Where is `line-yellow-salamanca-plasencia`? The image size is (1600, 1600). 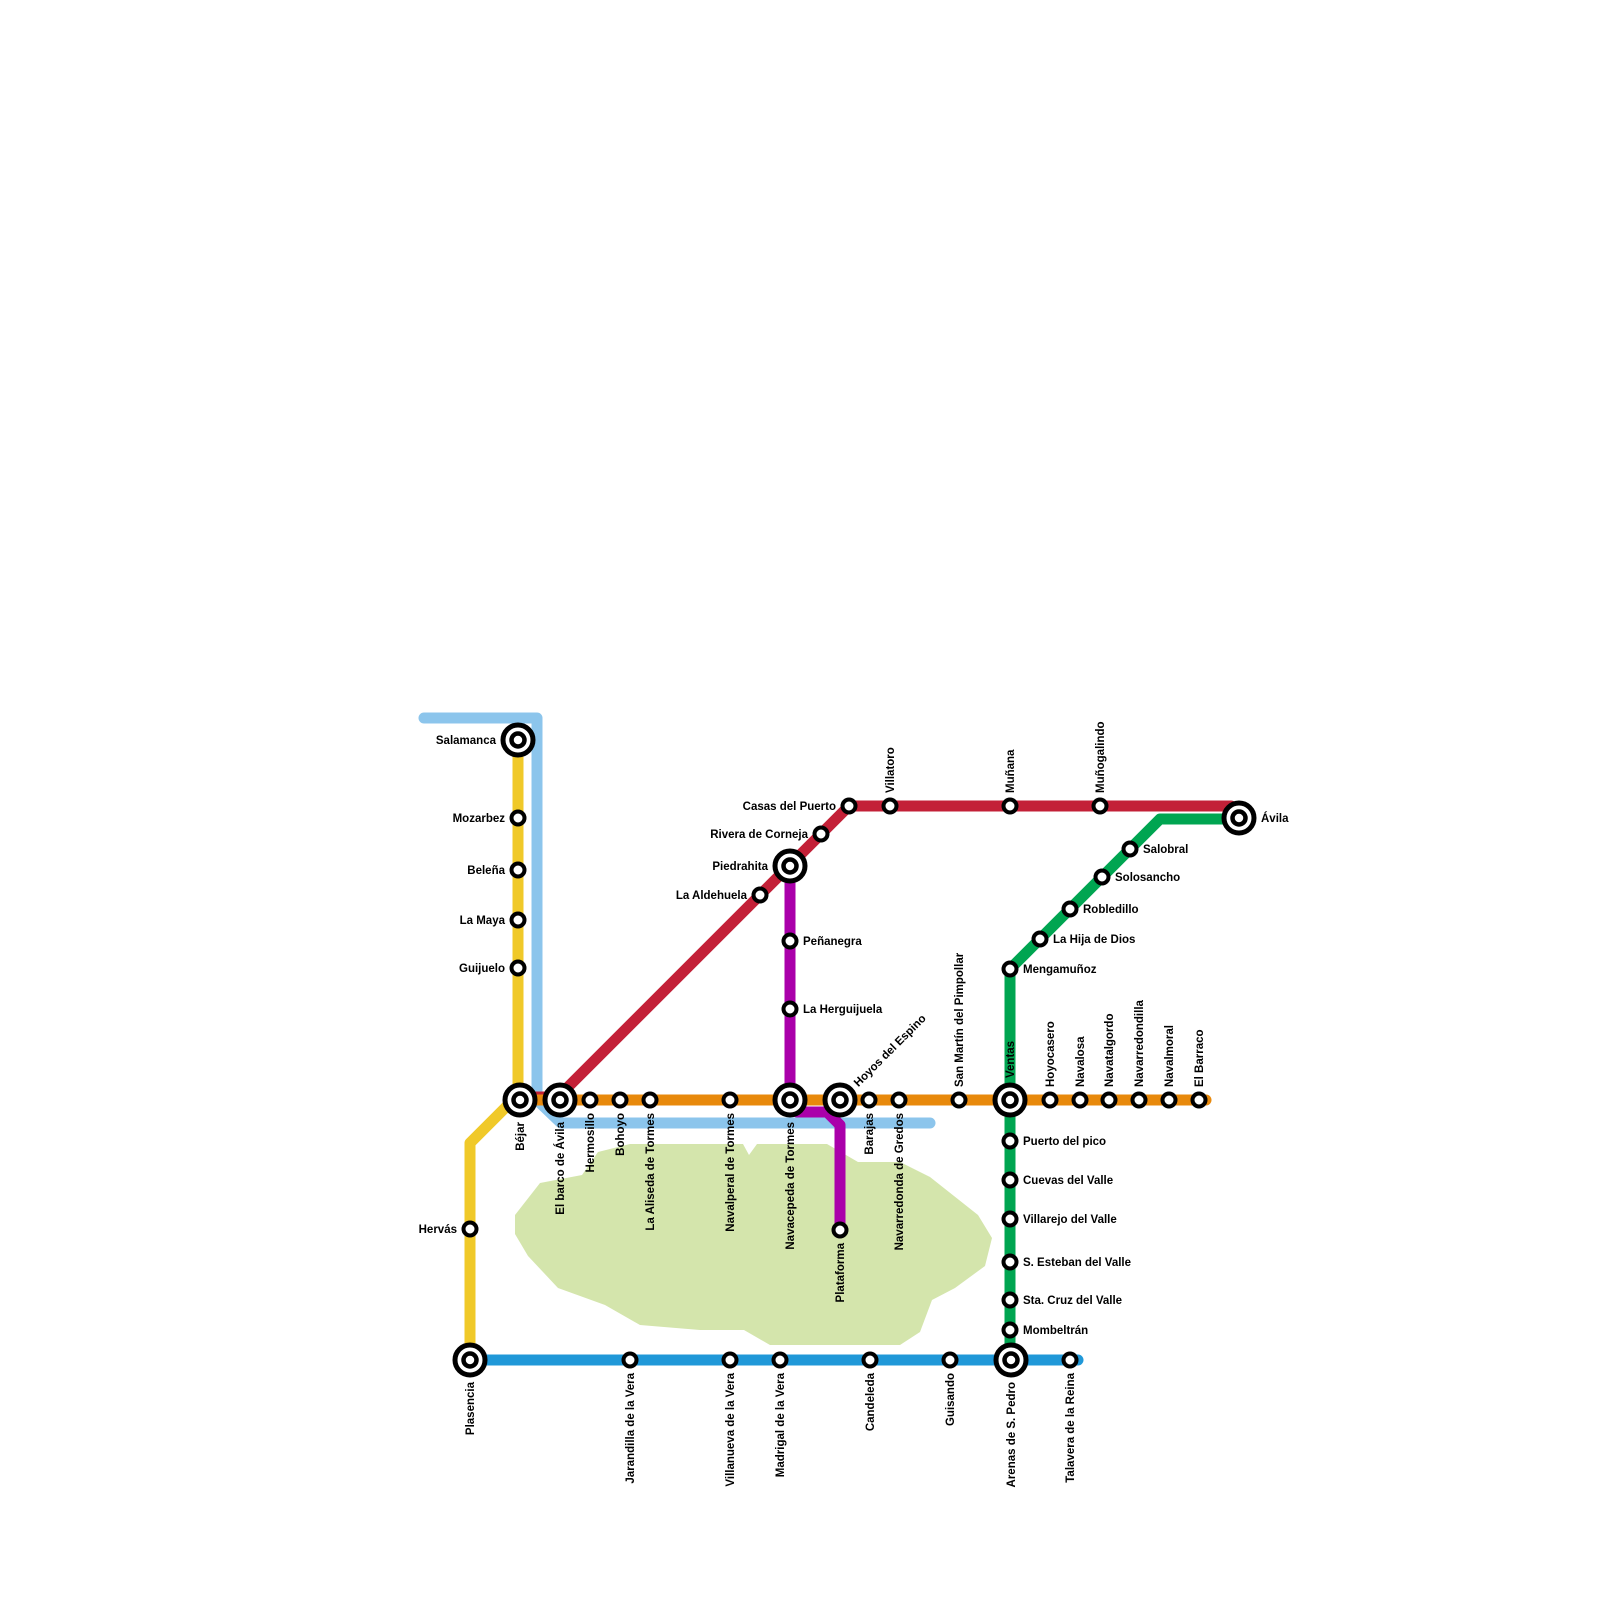 line-yellow-salamanca-plasencia is located at coordinates (494, 1050).